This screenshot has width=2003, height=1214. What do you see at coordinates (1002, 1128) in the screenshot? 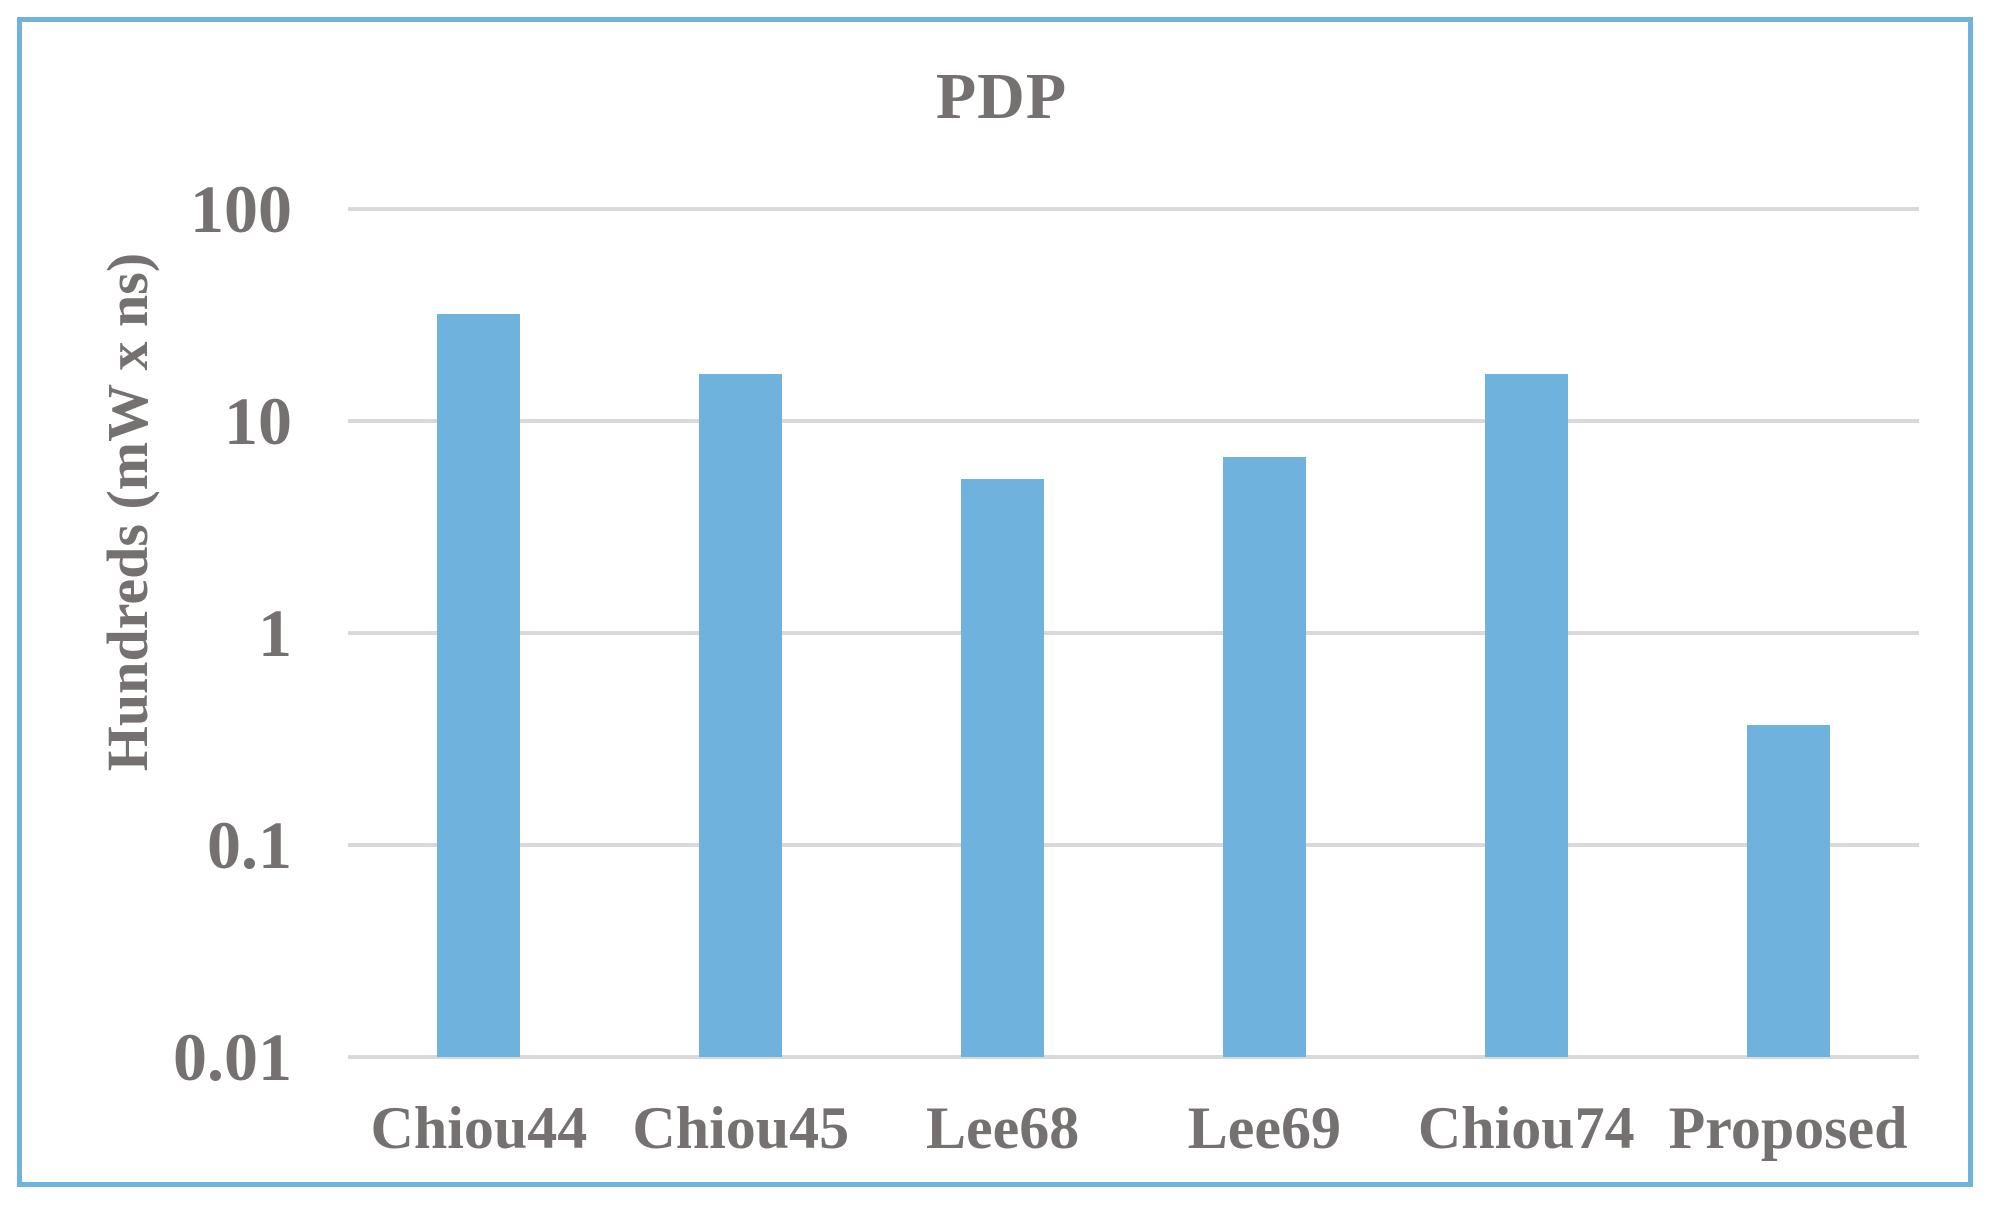
I see `category-label-lee68: Lee68` at bounding box center [1002, 1128].